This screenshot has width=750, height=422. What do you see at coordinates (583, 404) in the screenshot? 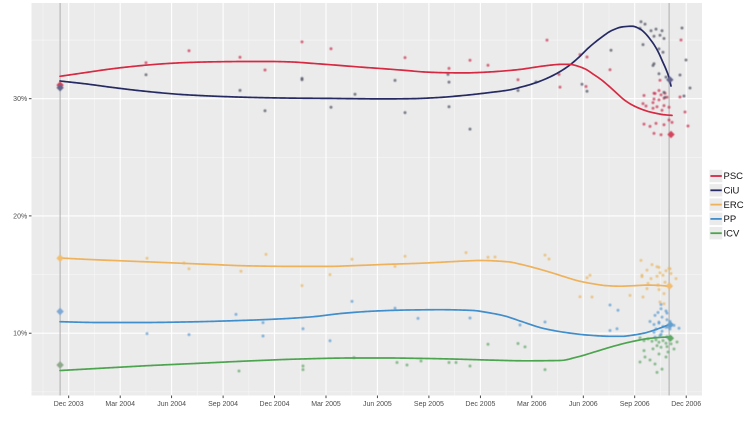
I see `svg-text: Jun 2006` at bounding box center [583, 404].